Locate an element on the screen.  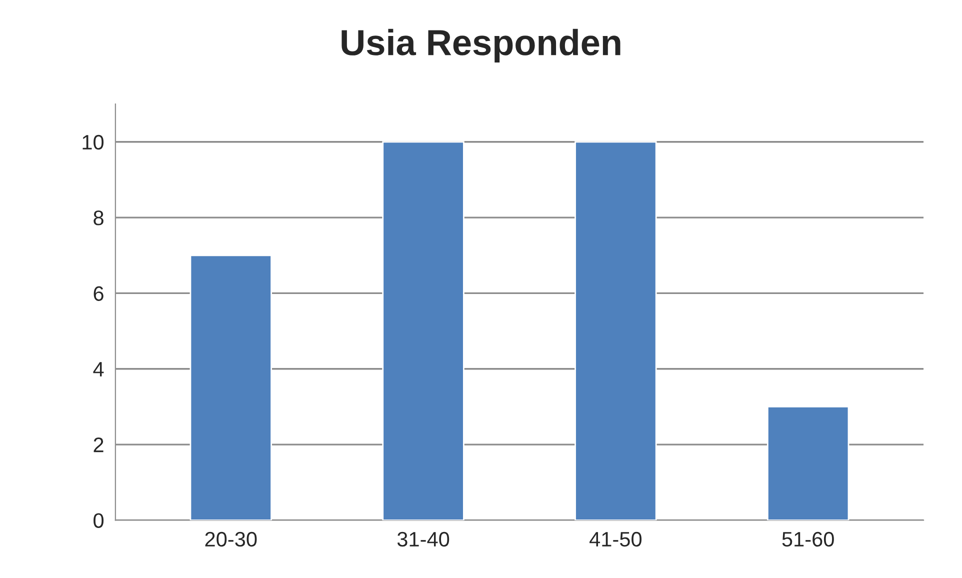
x-tick-label: 51-60 is located at coordinates (808, 539).